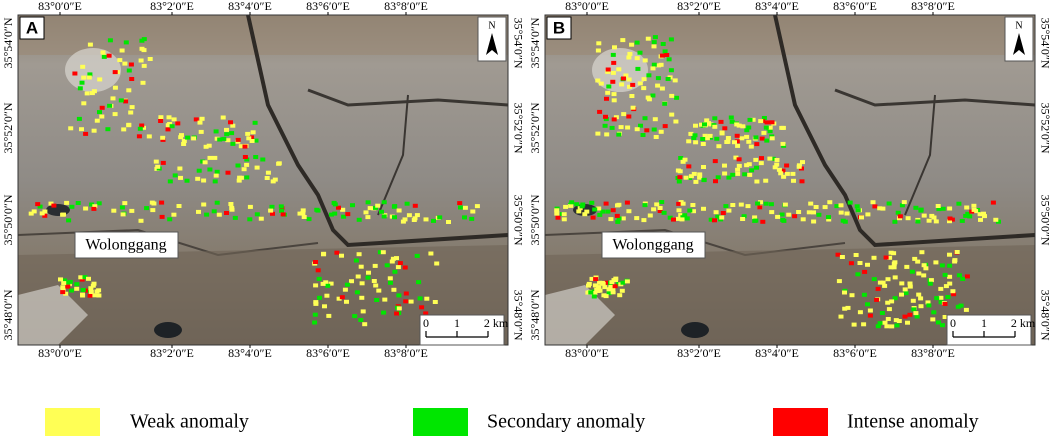 The width and height of the screenshot is (1052, 439). Describe the element at coordinates (32, 27) in the screenshot. I see `panel-label: A` at that location.